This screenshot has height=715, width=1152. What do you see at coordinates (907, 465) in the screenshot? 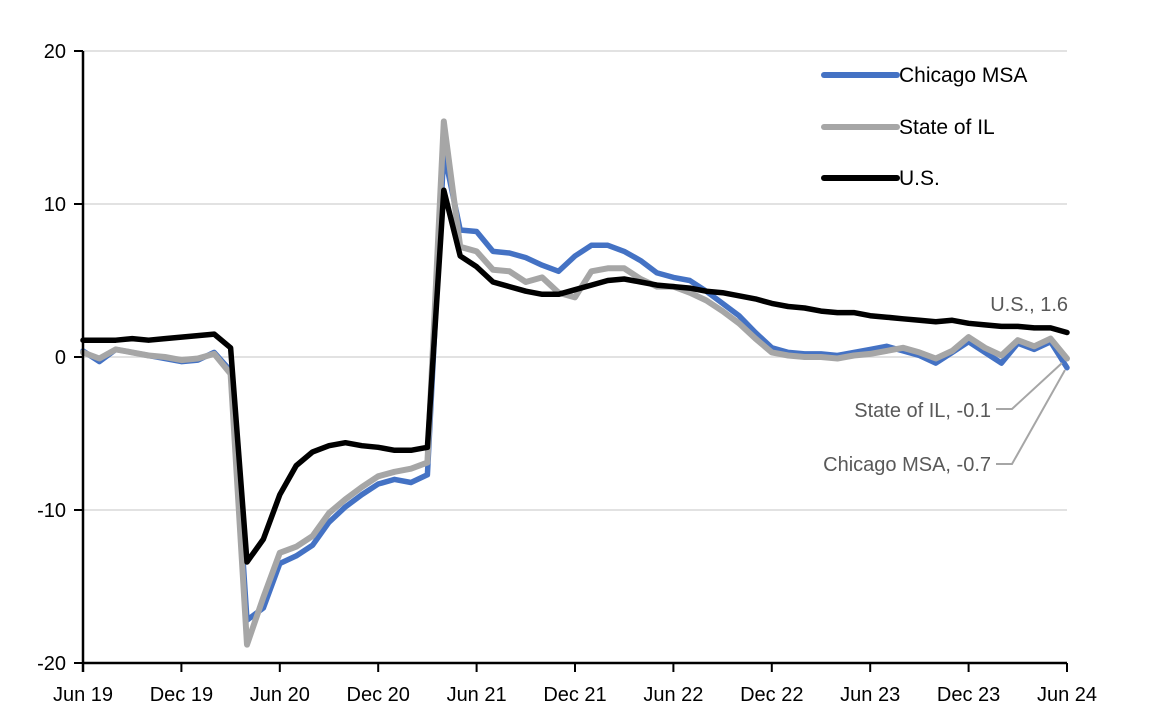
I see `annotation-chicago-msa: Chicago MSA, -0.7` at bounding box center [907, 465].